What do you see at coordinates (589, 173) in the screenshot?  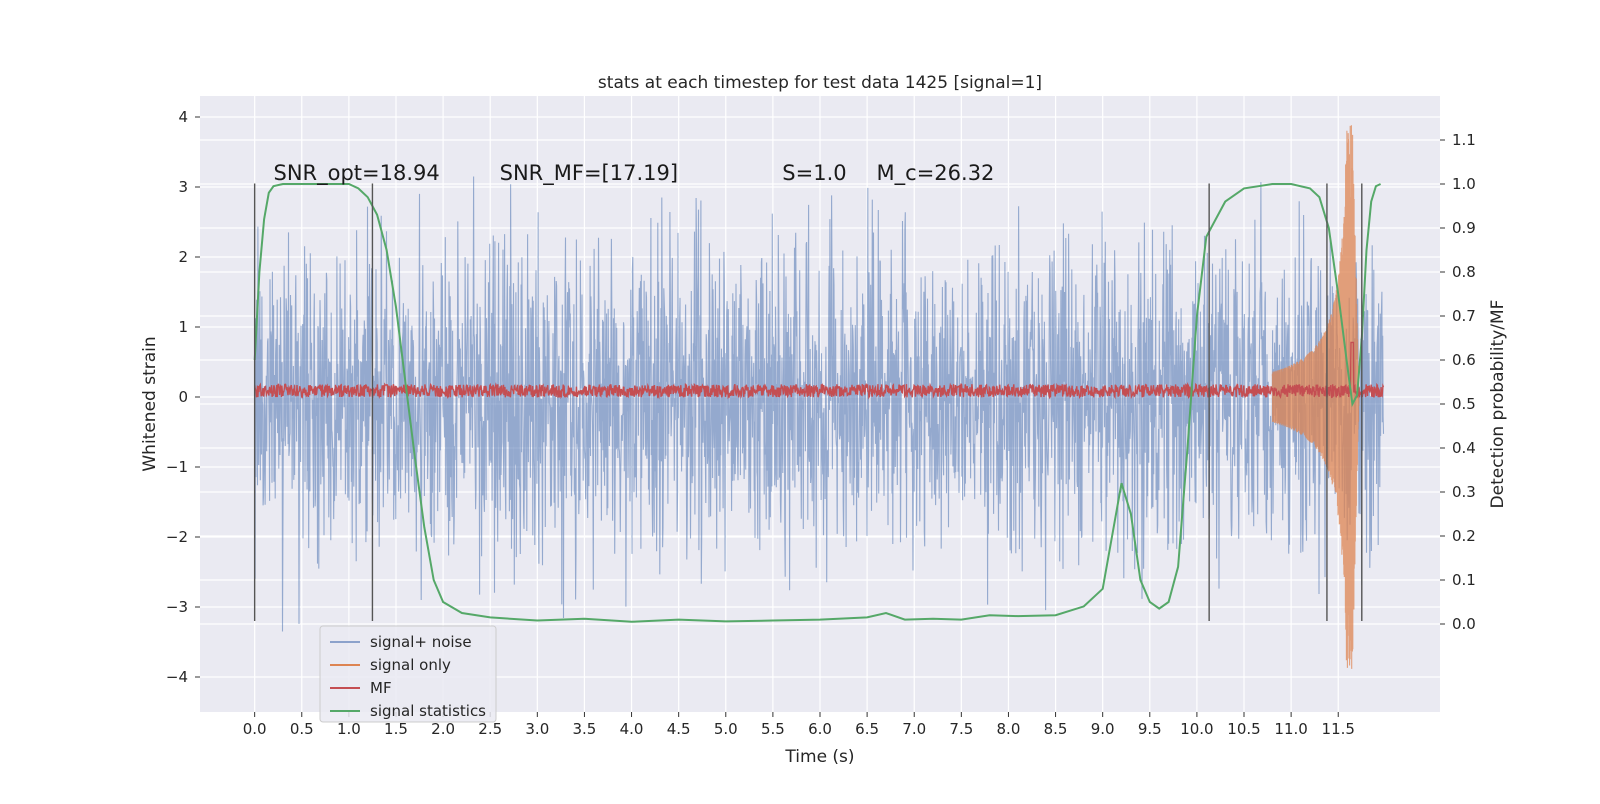 I see `annotation: SNR_MF=[17.19]` at bounding box center [589, 173].